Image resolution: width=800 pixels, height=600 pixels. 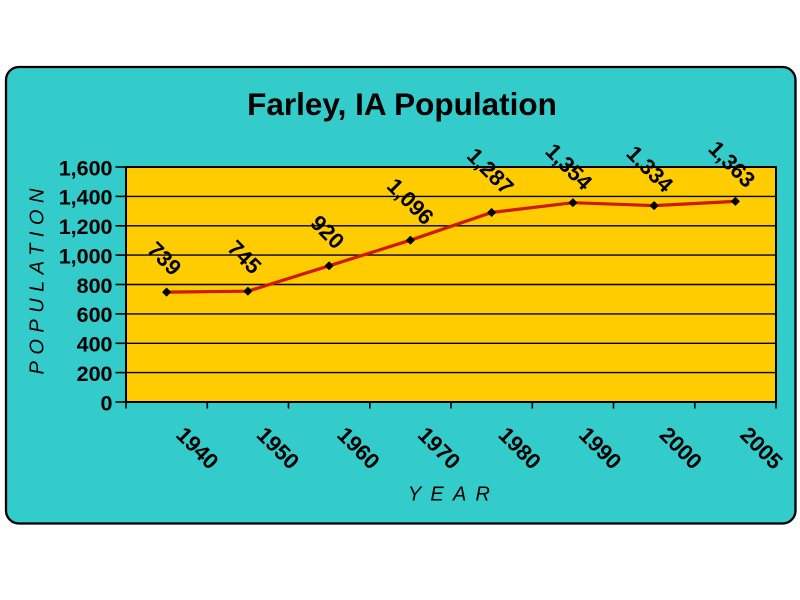 I want to click on svg-text: Farley, IA Population, so click(x=402, y=104).